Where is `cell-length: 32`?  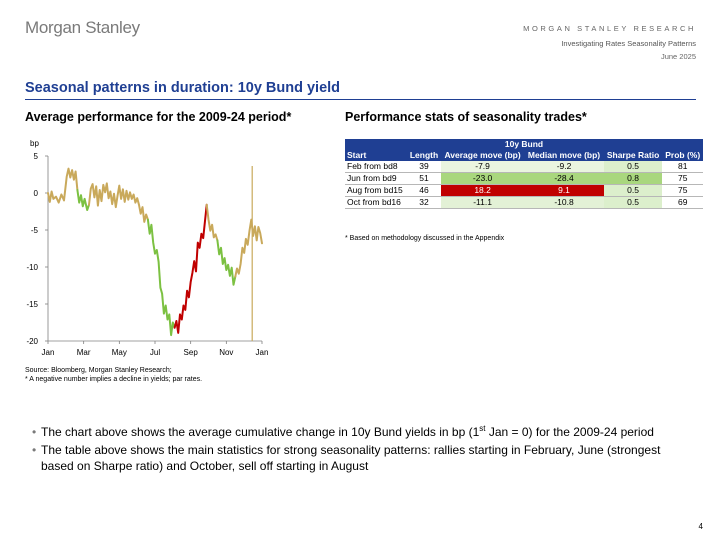 cell-length: 32 is located at coordinates (424, 202).